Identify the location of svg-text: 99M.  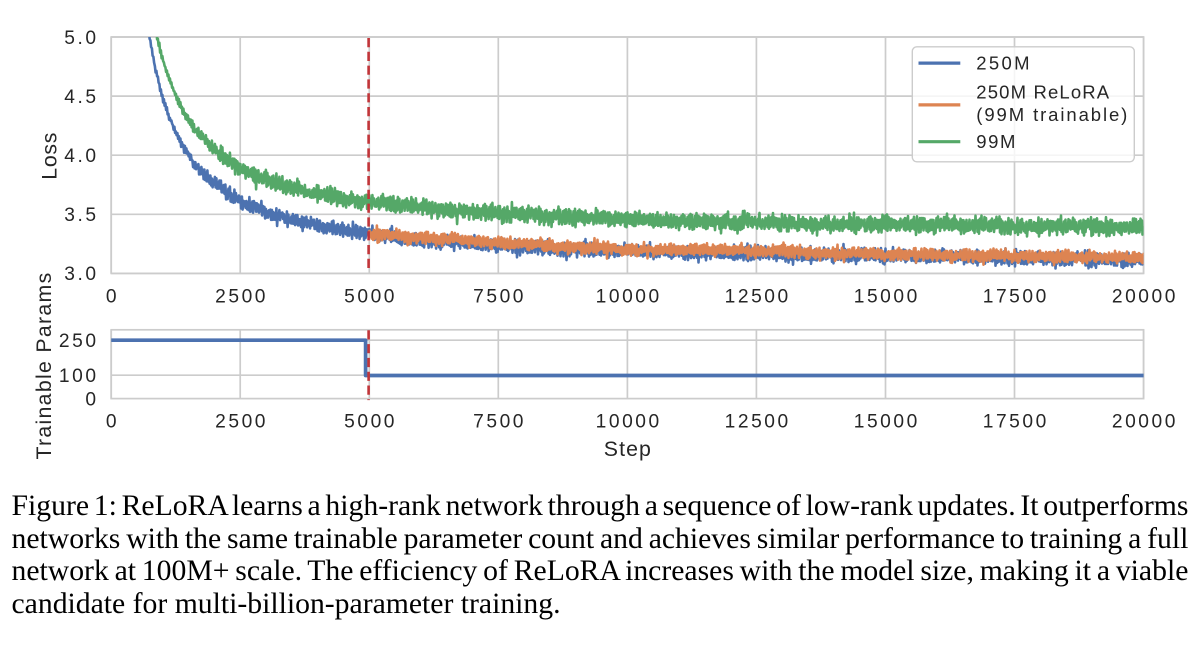
(996, 141).